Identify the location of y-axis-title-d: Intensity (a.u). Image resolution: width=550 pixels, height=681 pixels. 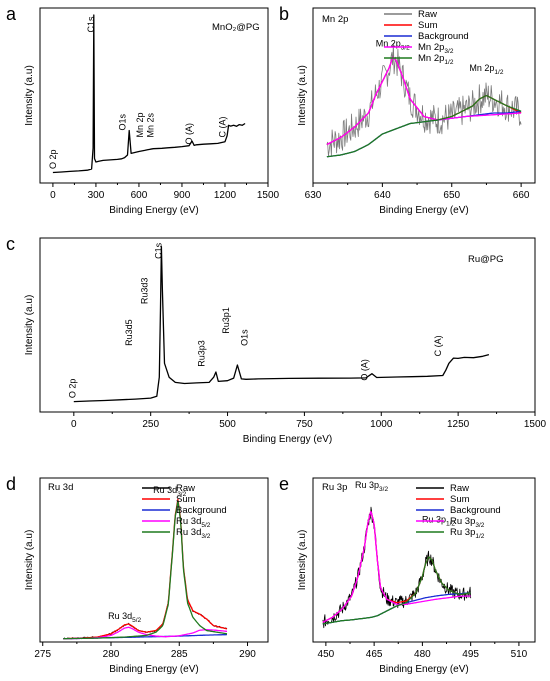
(29, 560).